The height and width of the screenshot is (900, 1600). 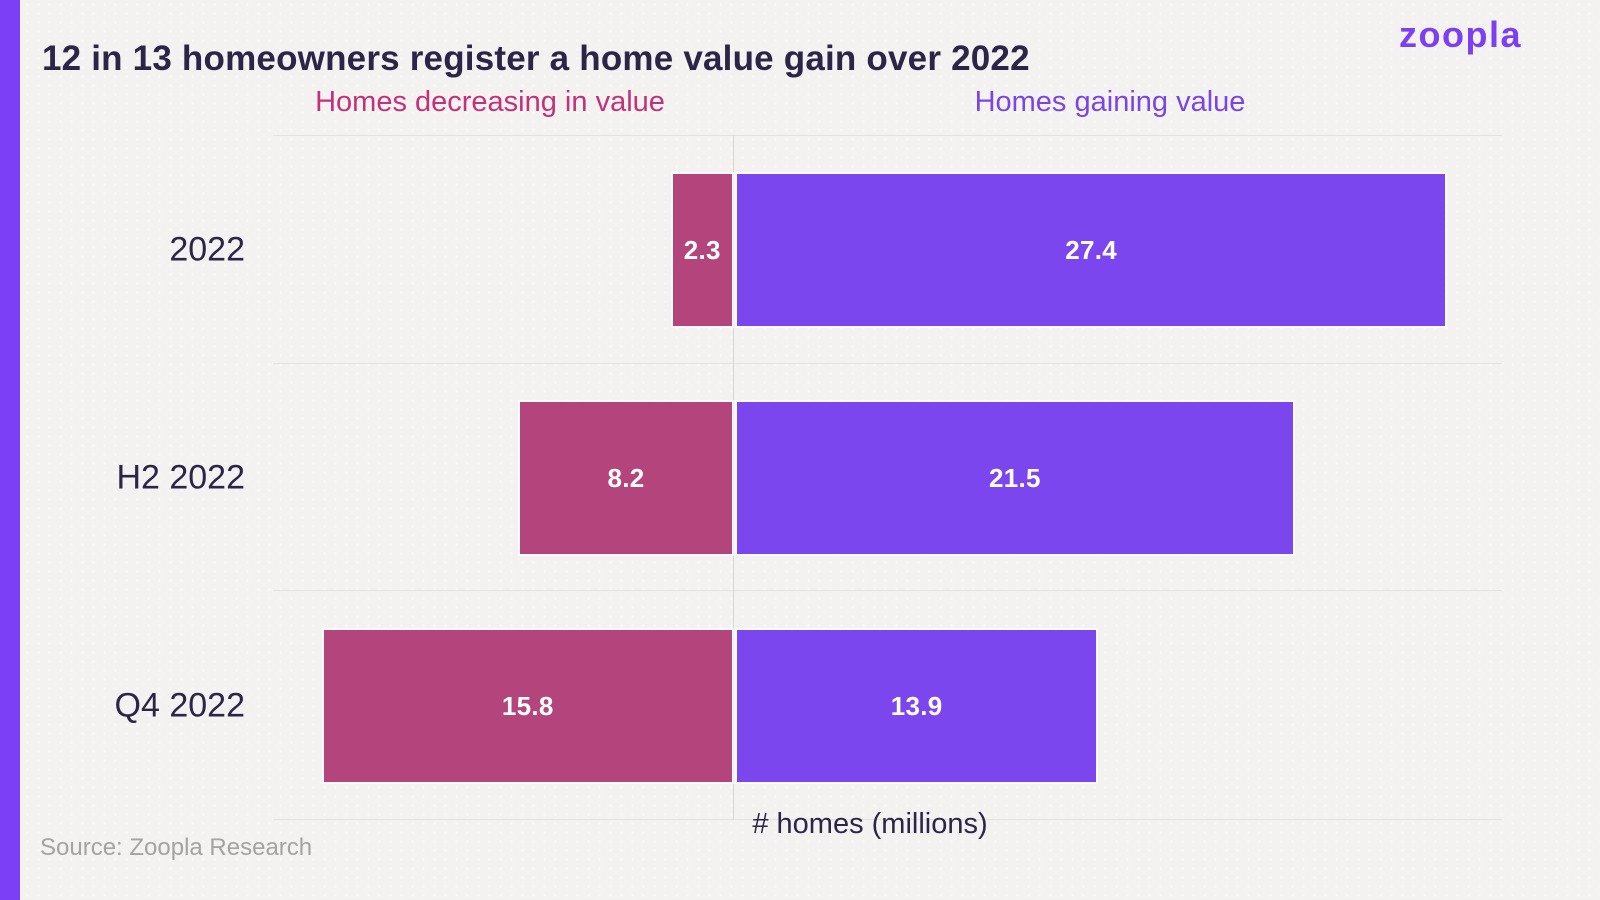 What do you see at coordinates (207, 249) in the screenshot?
I see `category-label-2022: 2022` at bounding box center [207, 249].